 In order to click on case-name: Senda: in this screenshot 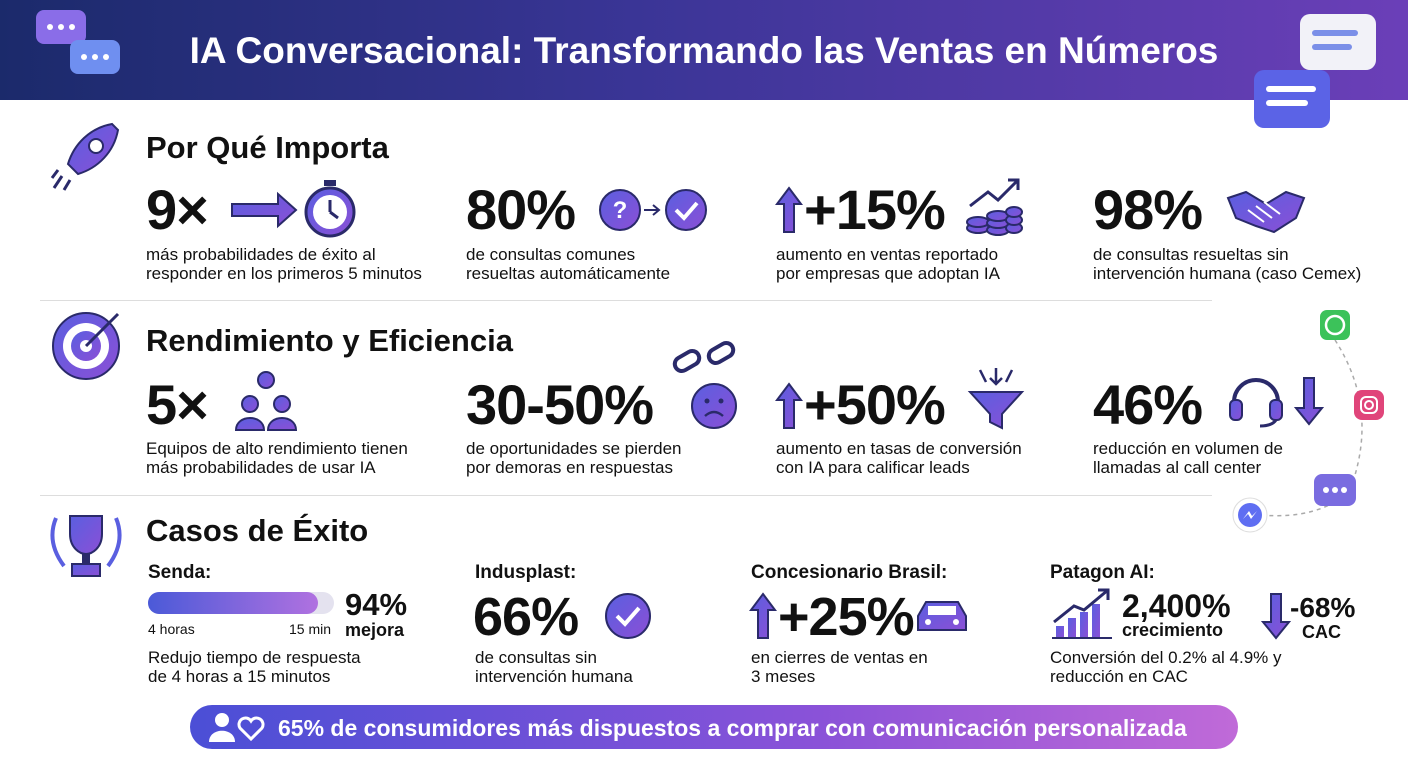, I will do `click(180, 572)`.